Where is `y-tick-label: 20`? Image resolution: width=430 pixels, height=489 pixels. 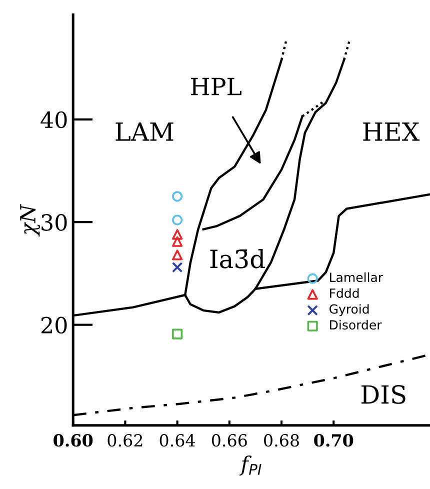 y-tick-label: 20 is located at coordinates (54, 325).